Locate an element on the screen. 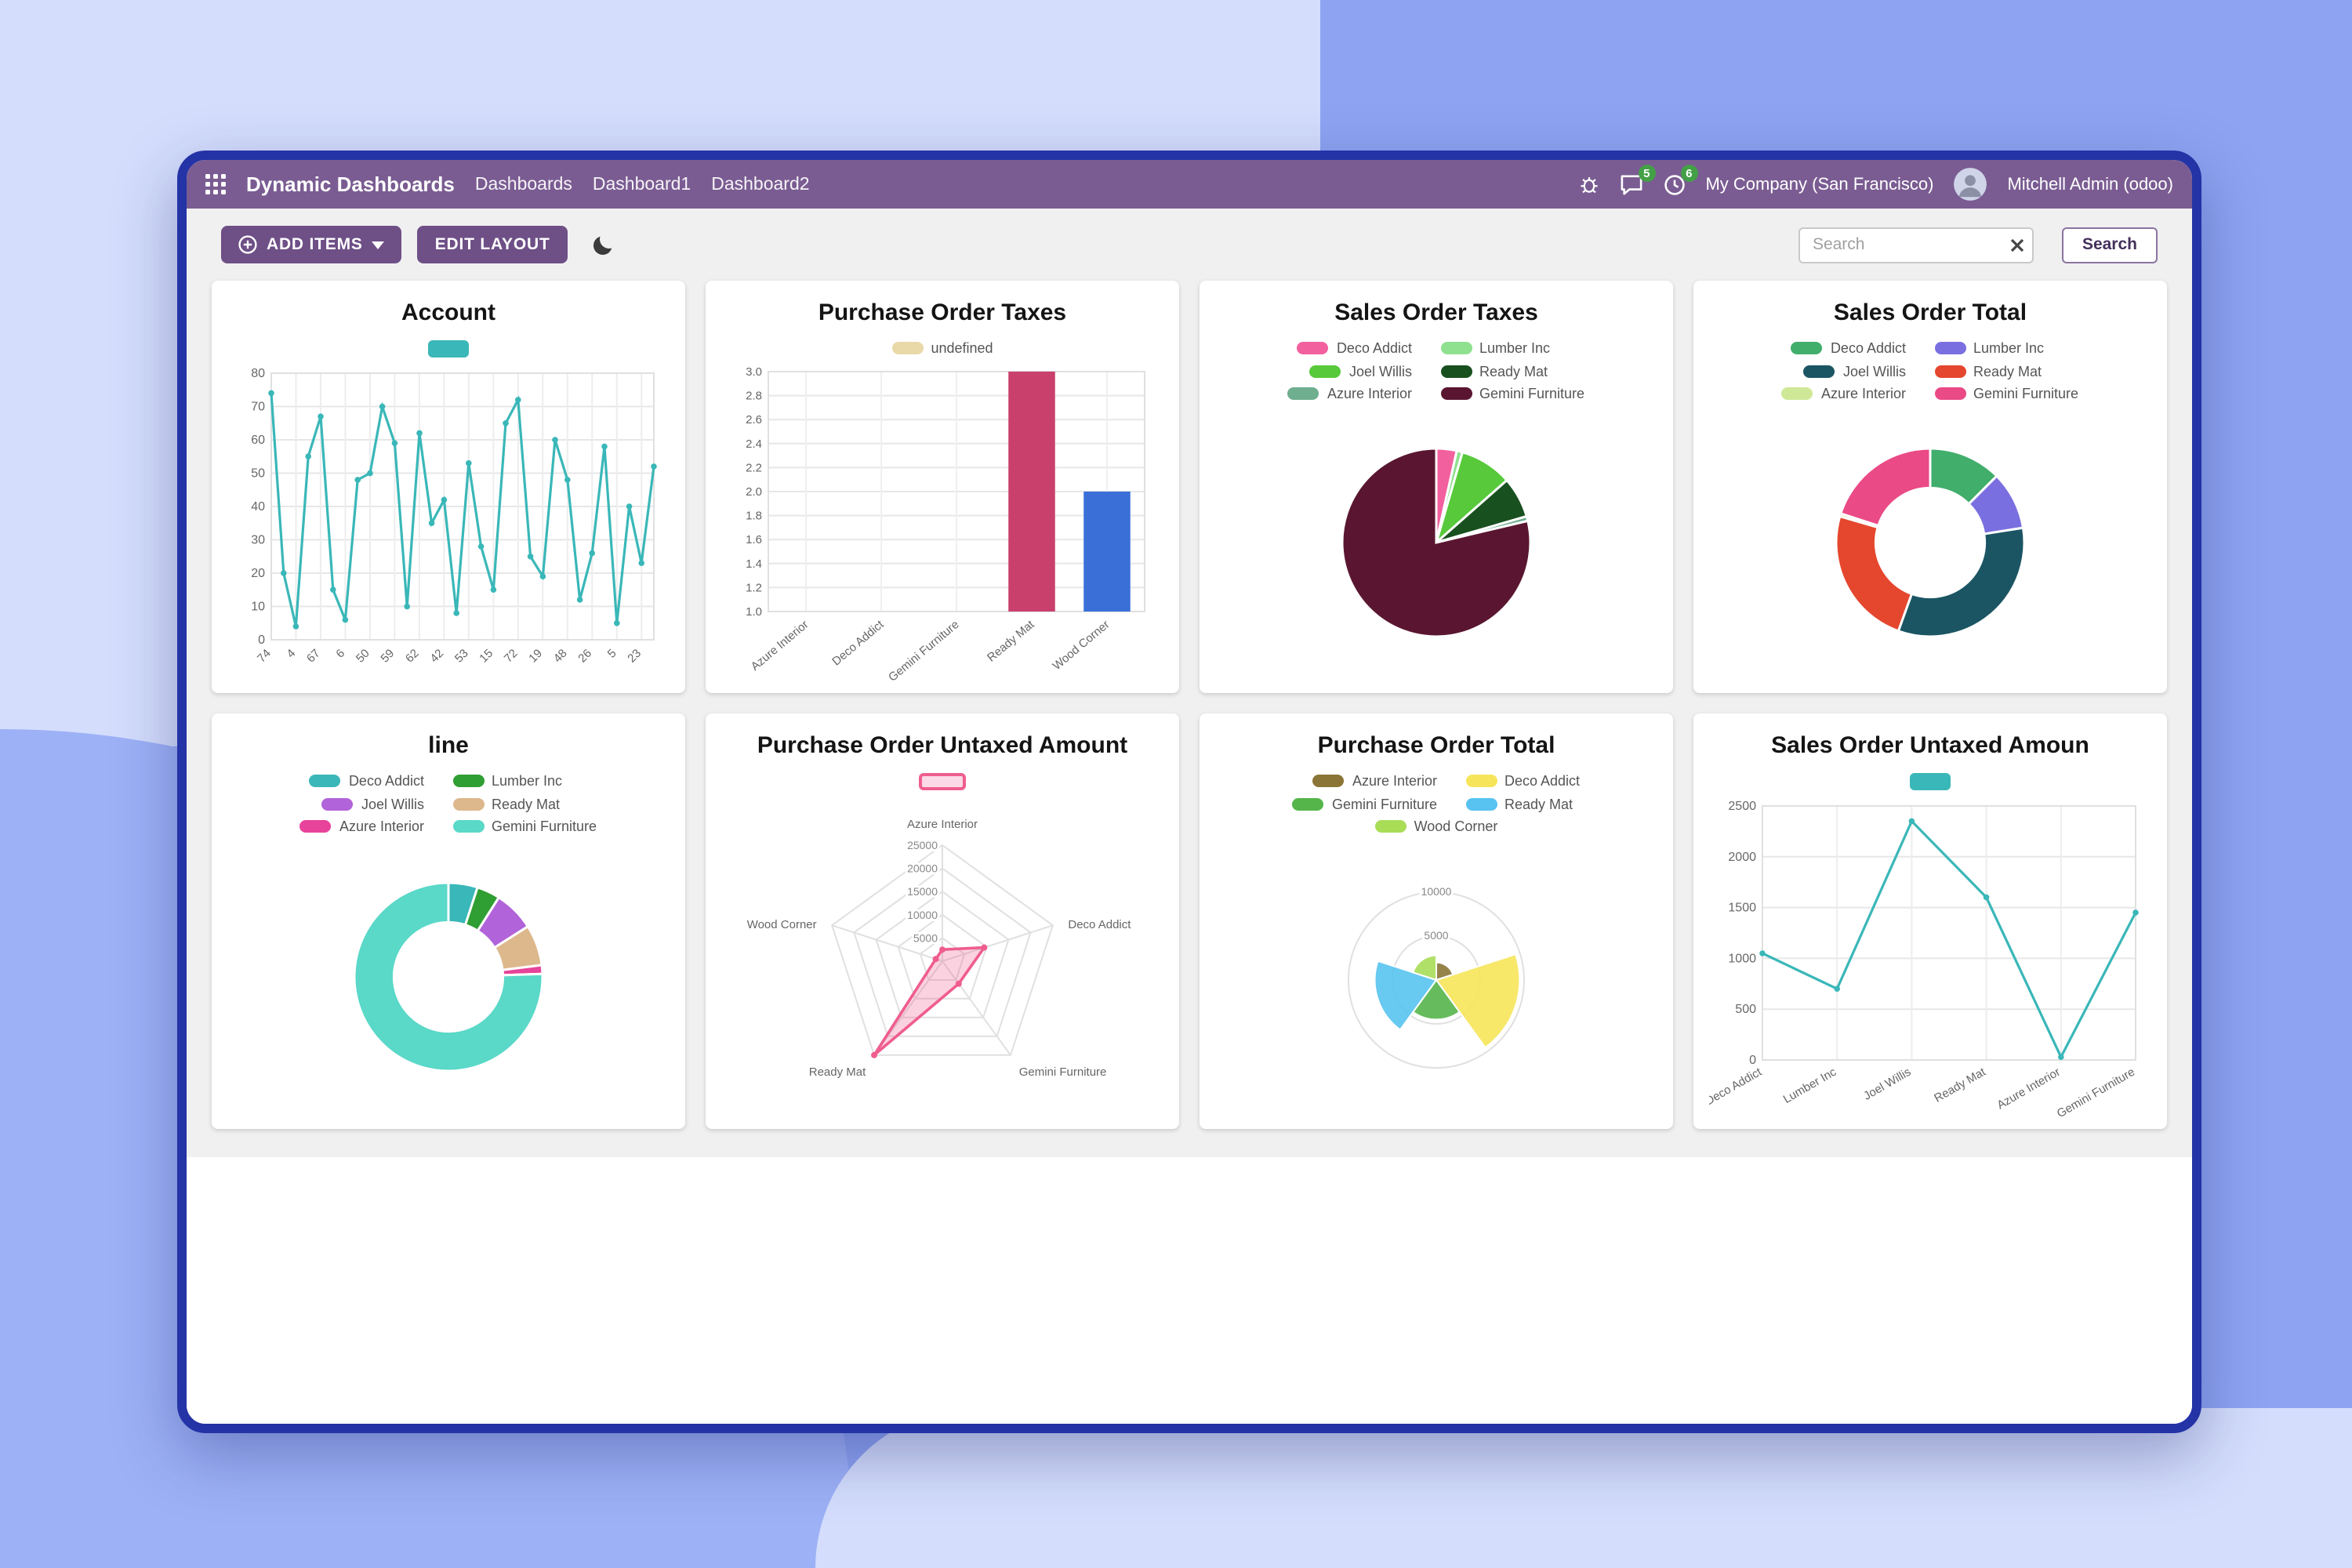 The image size is (2352, 1568). company-switcher: My Company (San Francisco) is located at coordinates (1819, 184).